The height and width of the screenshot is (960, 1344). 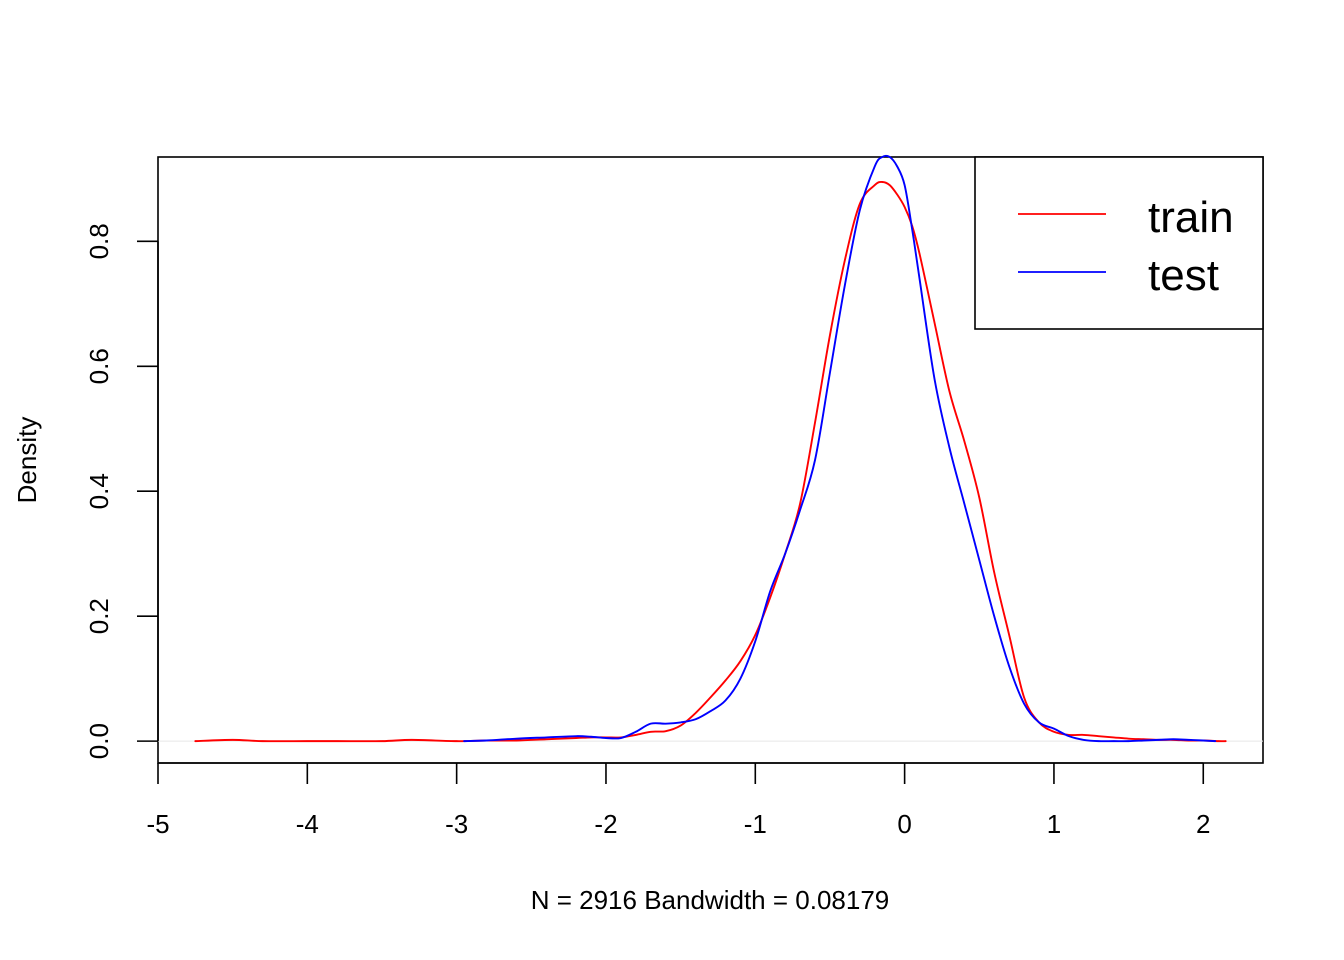 What do you see at coordinates (456, 824) in the screenshot?
I see `x-tick-label: -3` at bounding box center [456, 824].